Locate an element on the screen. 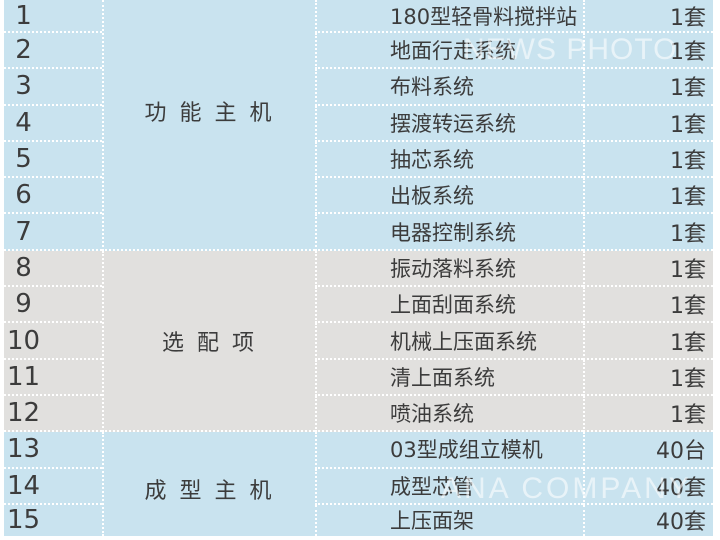  item-cell: 抽芯系统 is located at coordinates (449, 160).